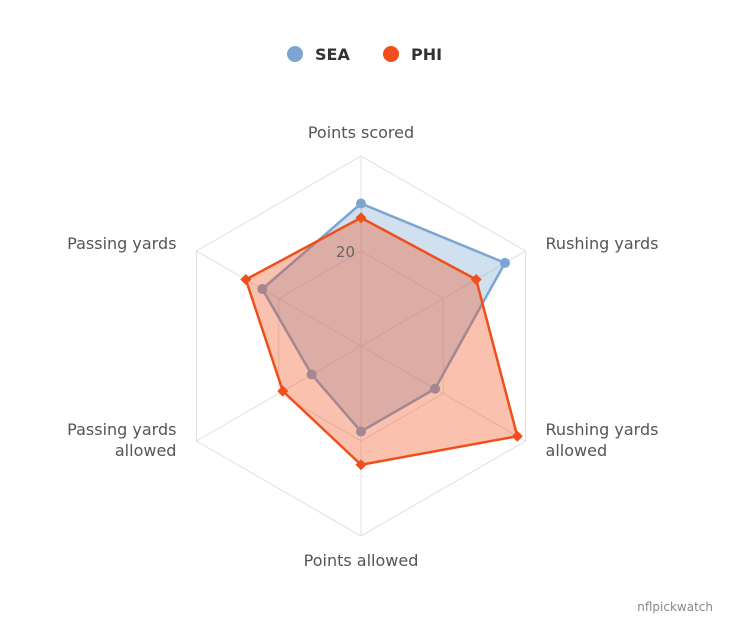 The height and width of the screenshot is (642, 739). I want to click on point-phi-rushing-yards, so click(476, 279).